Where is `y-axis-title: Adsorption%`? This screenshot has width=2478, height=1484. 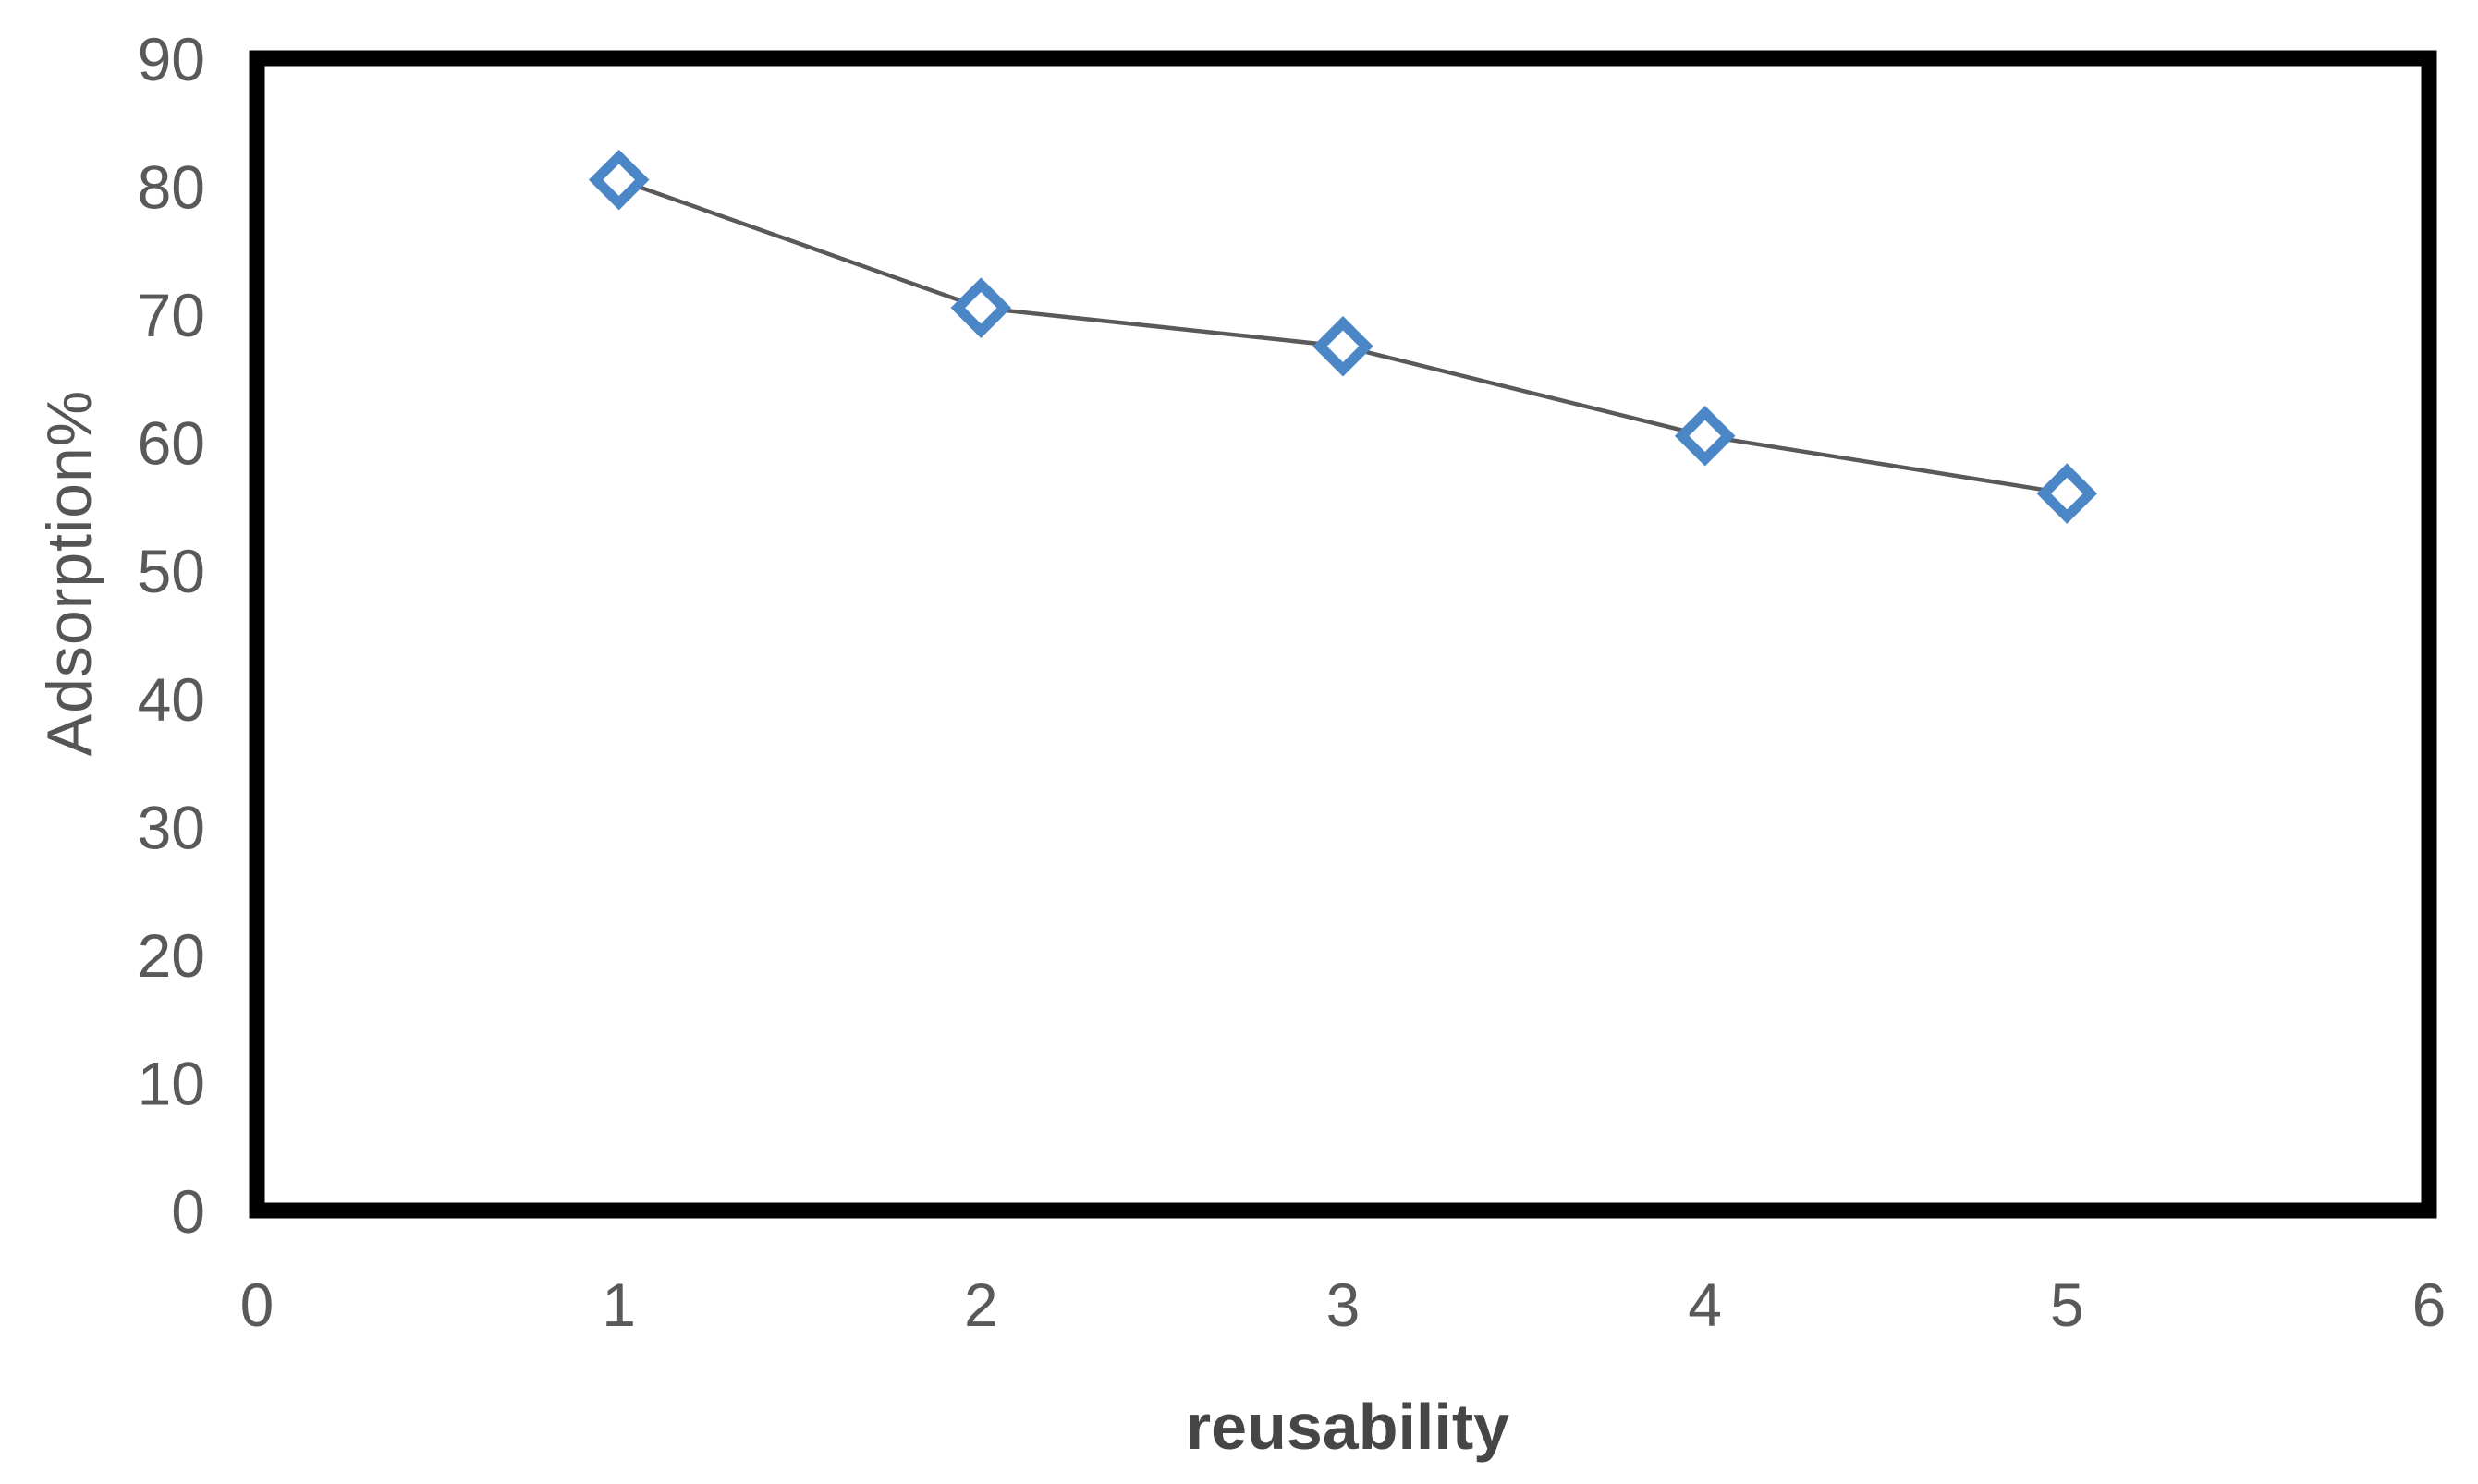 y-axis-title: Adsorption% is located at coordinates (69, 573).